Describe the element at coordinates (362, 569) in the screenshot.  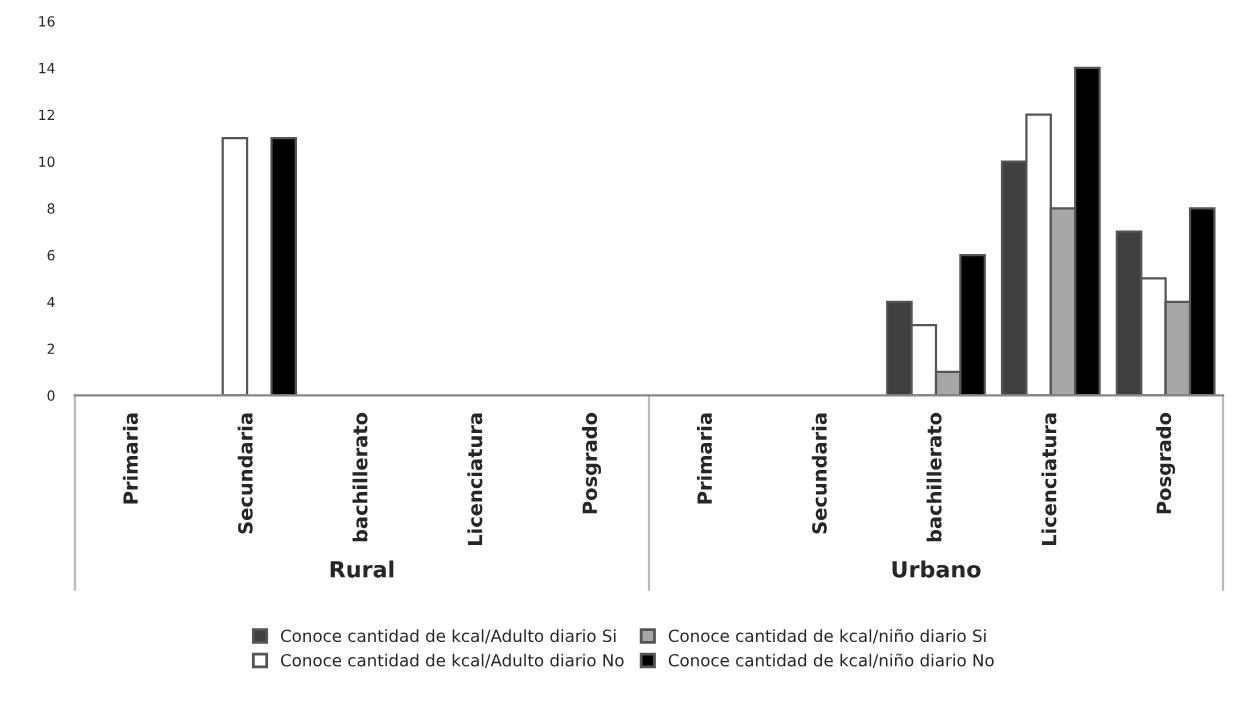
I see `text: Rural` at that location.